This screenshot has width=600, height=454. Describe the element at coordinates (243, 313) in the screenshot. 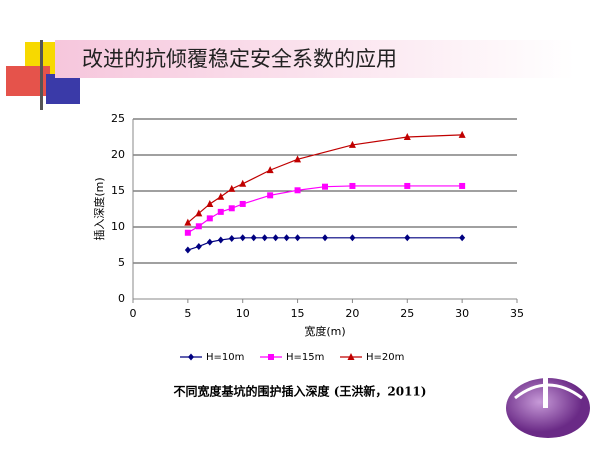

I see `x-tick-label: 10` at that location.